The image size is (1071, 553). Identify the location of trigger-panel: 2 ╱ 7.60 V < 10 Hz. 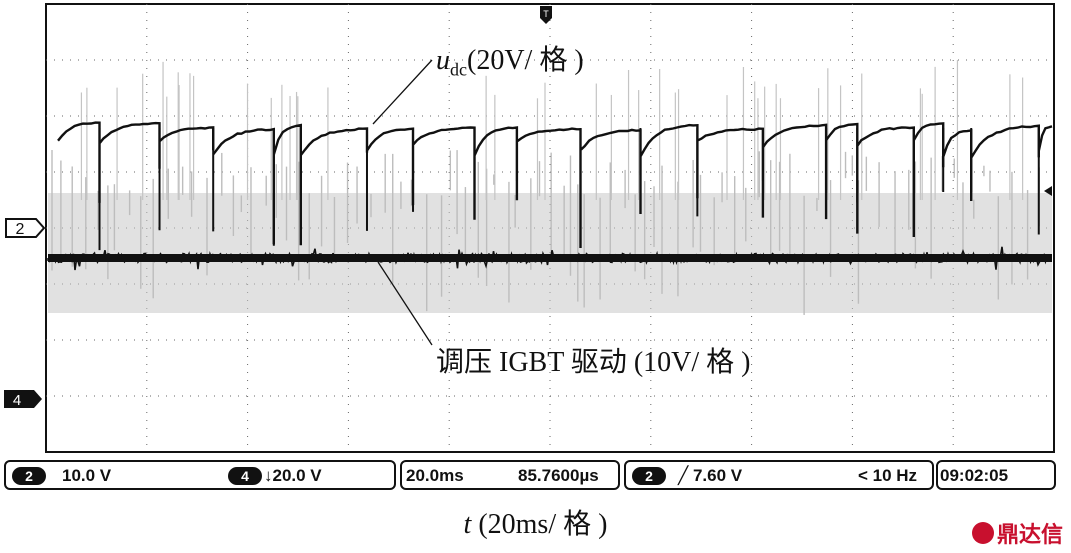
(779, 475).